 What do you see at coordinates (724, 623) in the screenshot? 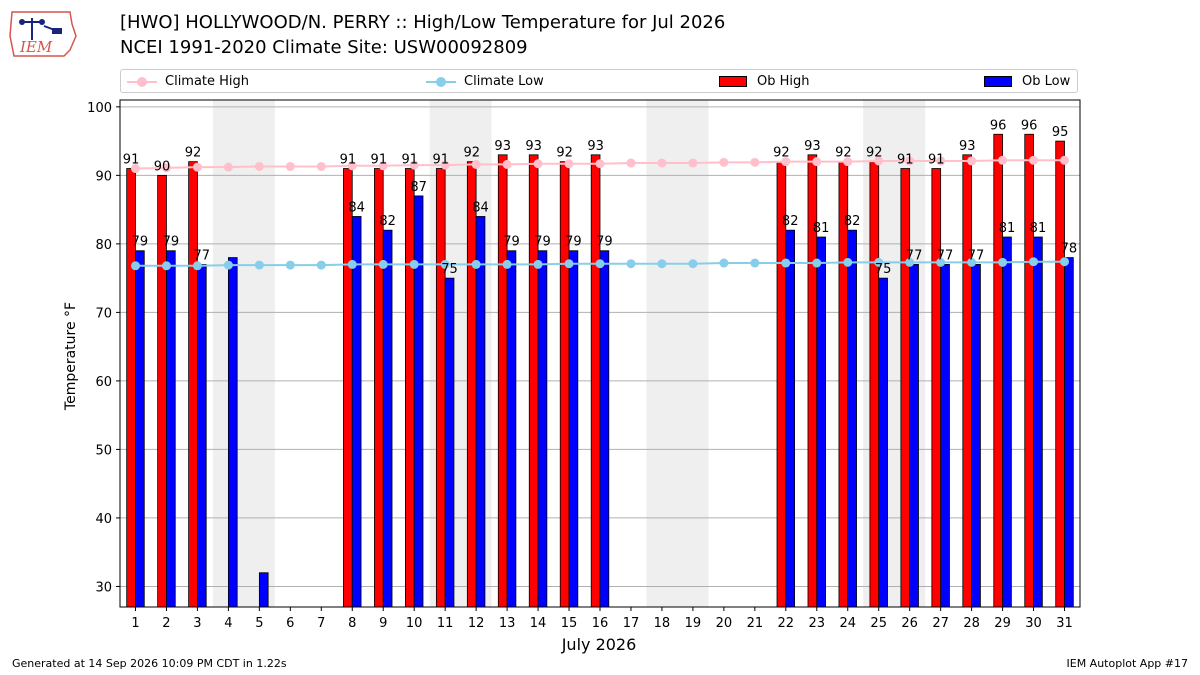
I see `x-tick-label: 20` at bounding box center [724, 623].